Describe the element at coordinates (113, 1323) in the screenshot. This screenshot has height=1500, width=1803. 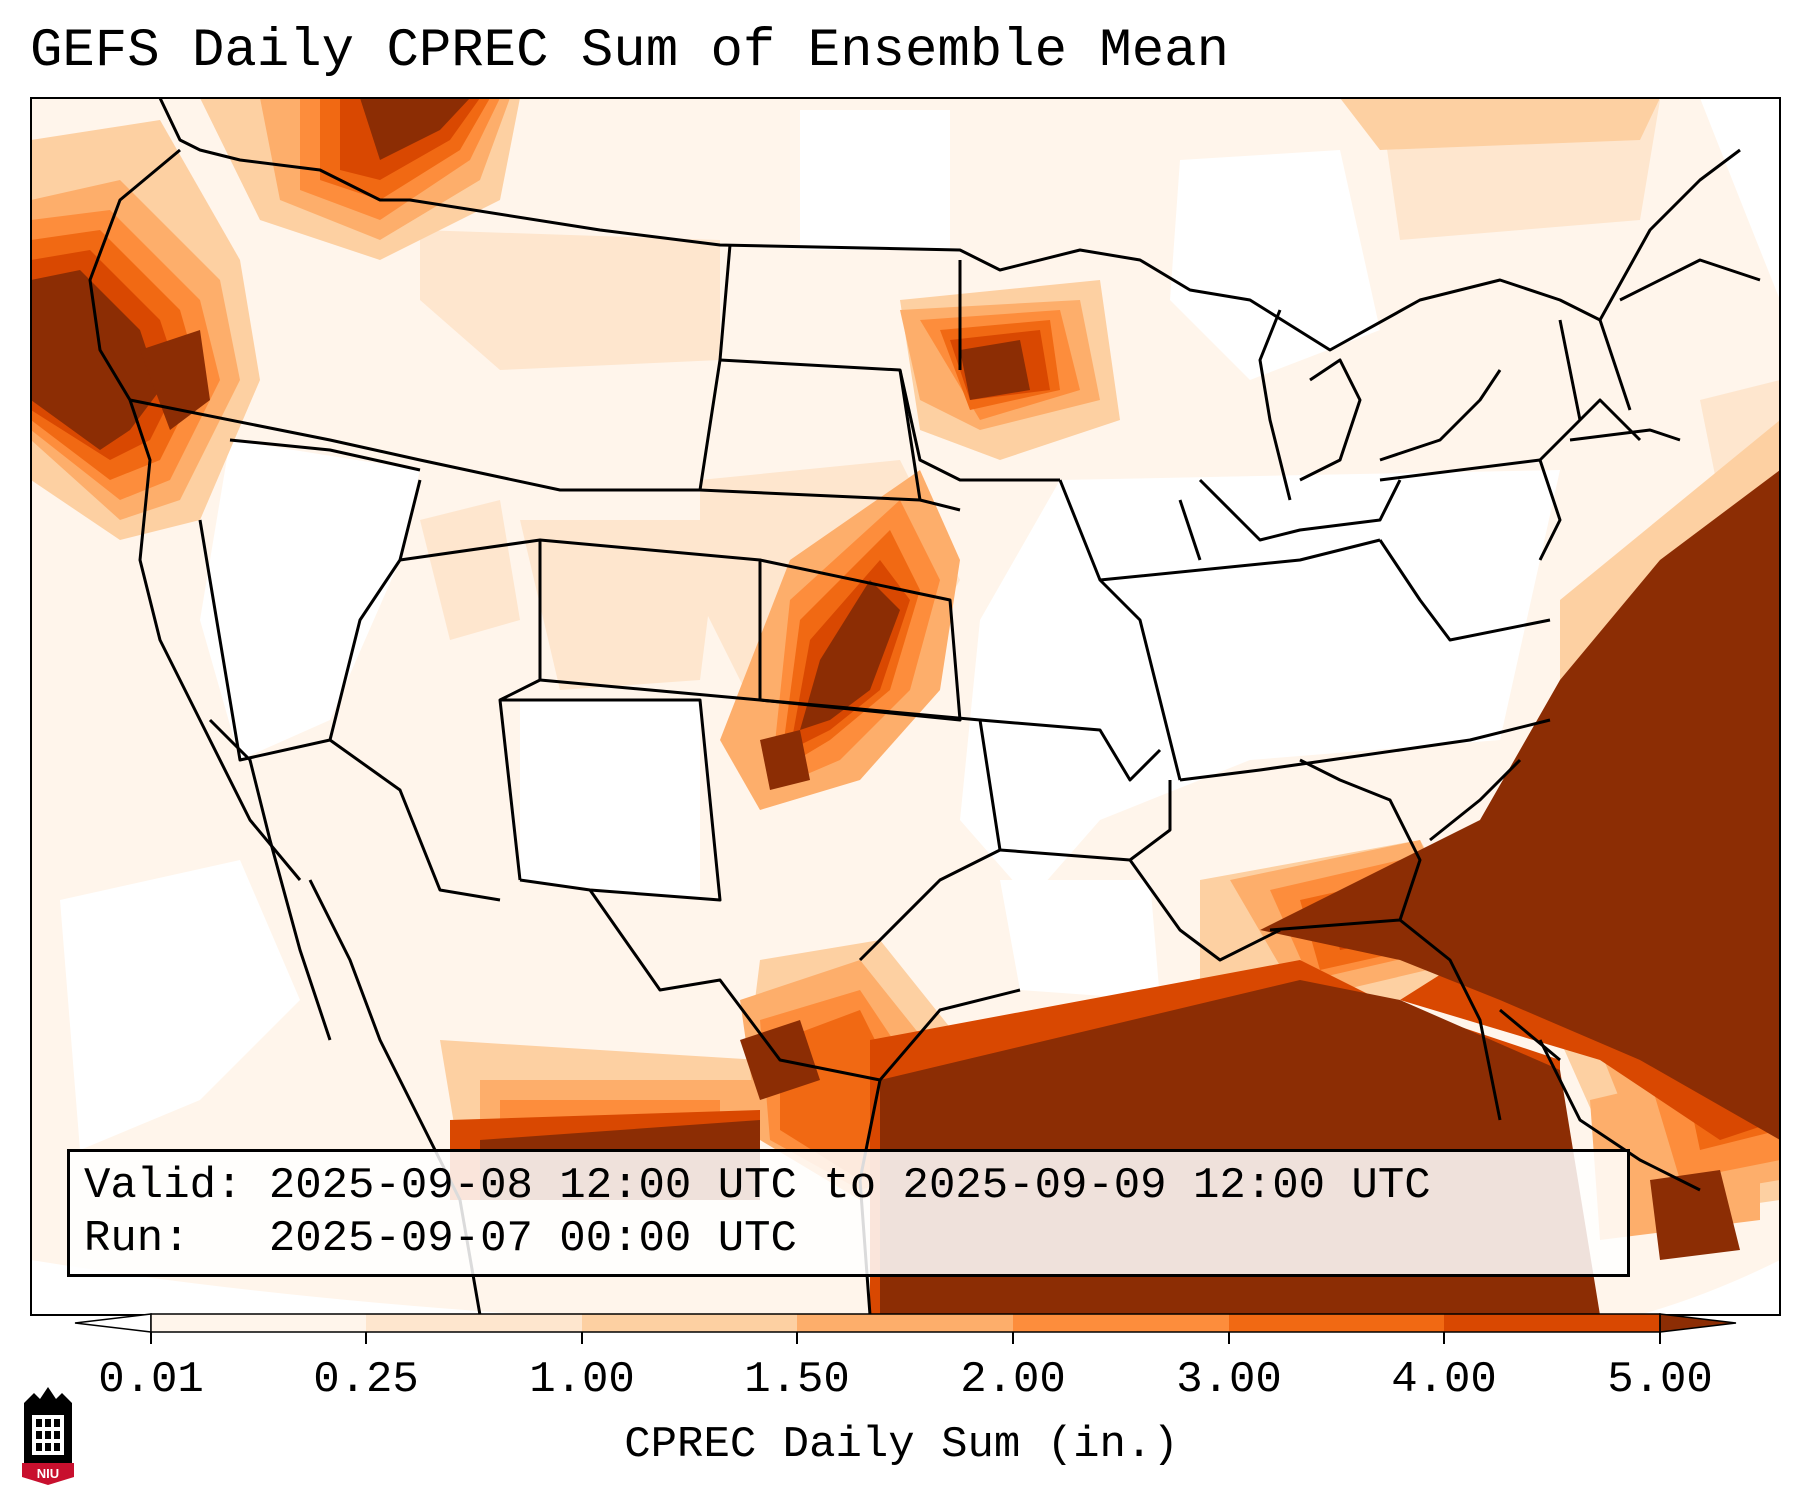
I see `colorbar-extend-low` at that location.